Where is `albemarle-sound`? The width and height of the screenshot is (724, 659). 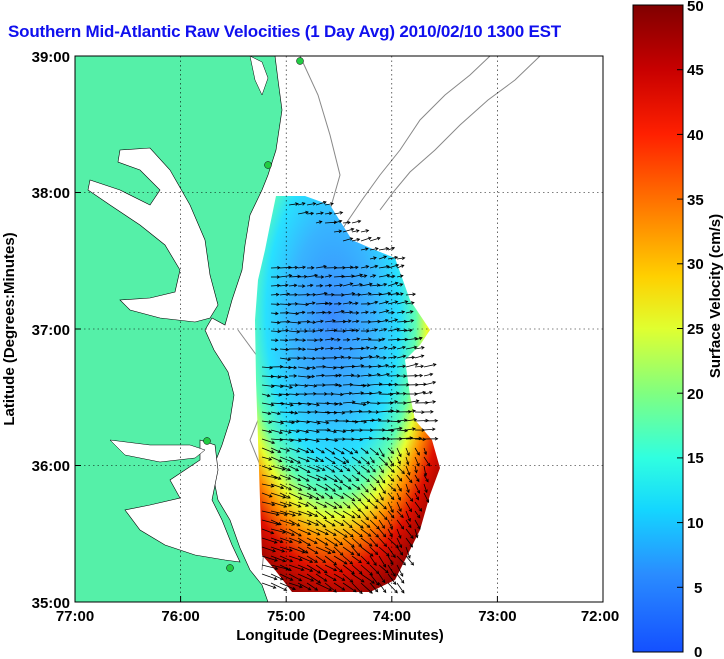 albemarle-sound is located at coordinates (157, 451).